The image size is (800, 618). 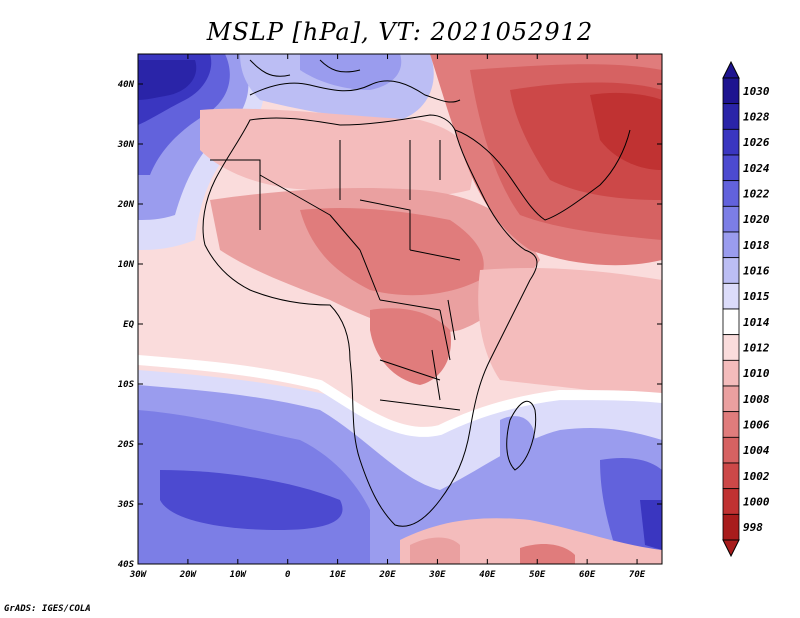 What do you see at coordinates (756, 373) in the screenshot?
I see `colorbar-label: 1010` at bounding box center [756, 373].